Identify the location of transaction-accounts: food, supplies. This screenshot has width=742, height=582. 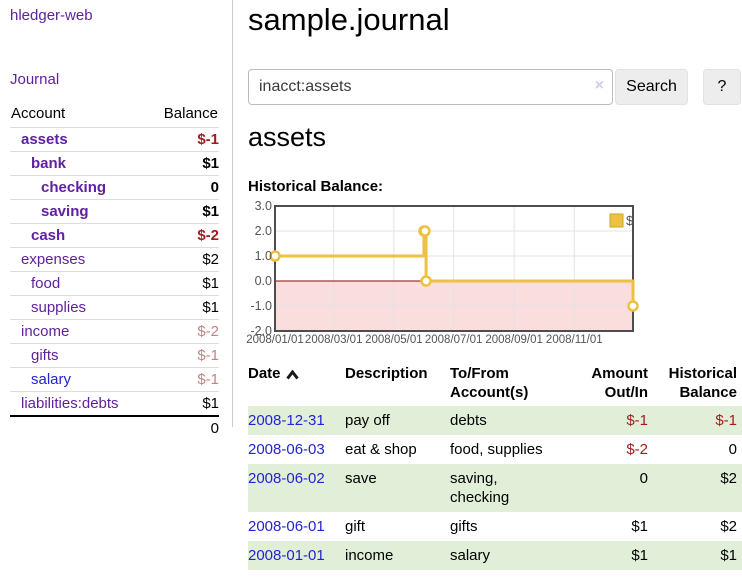
(496, 449).